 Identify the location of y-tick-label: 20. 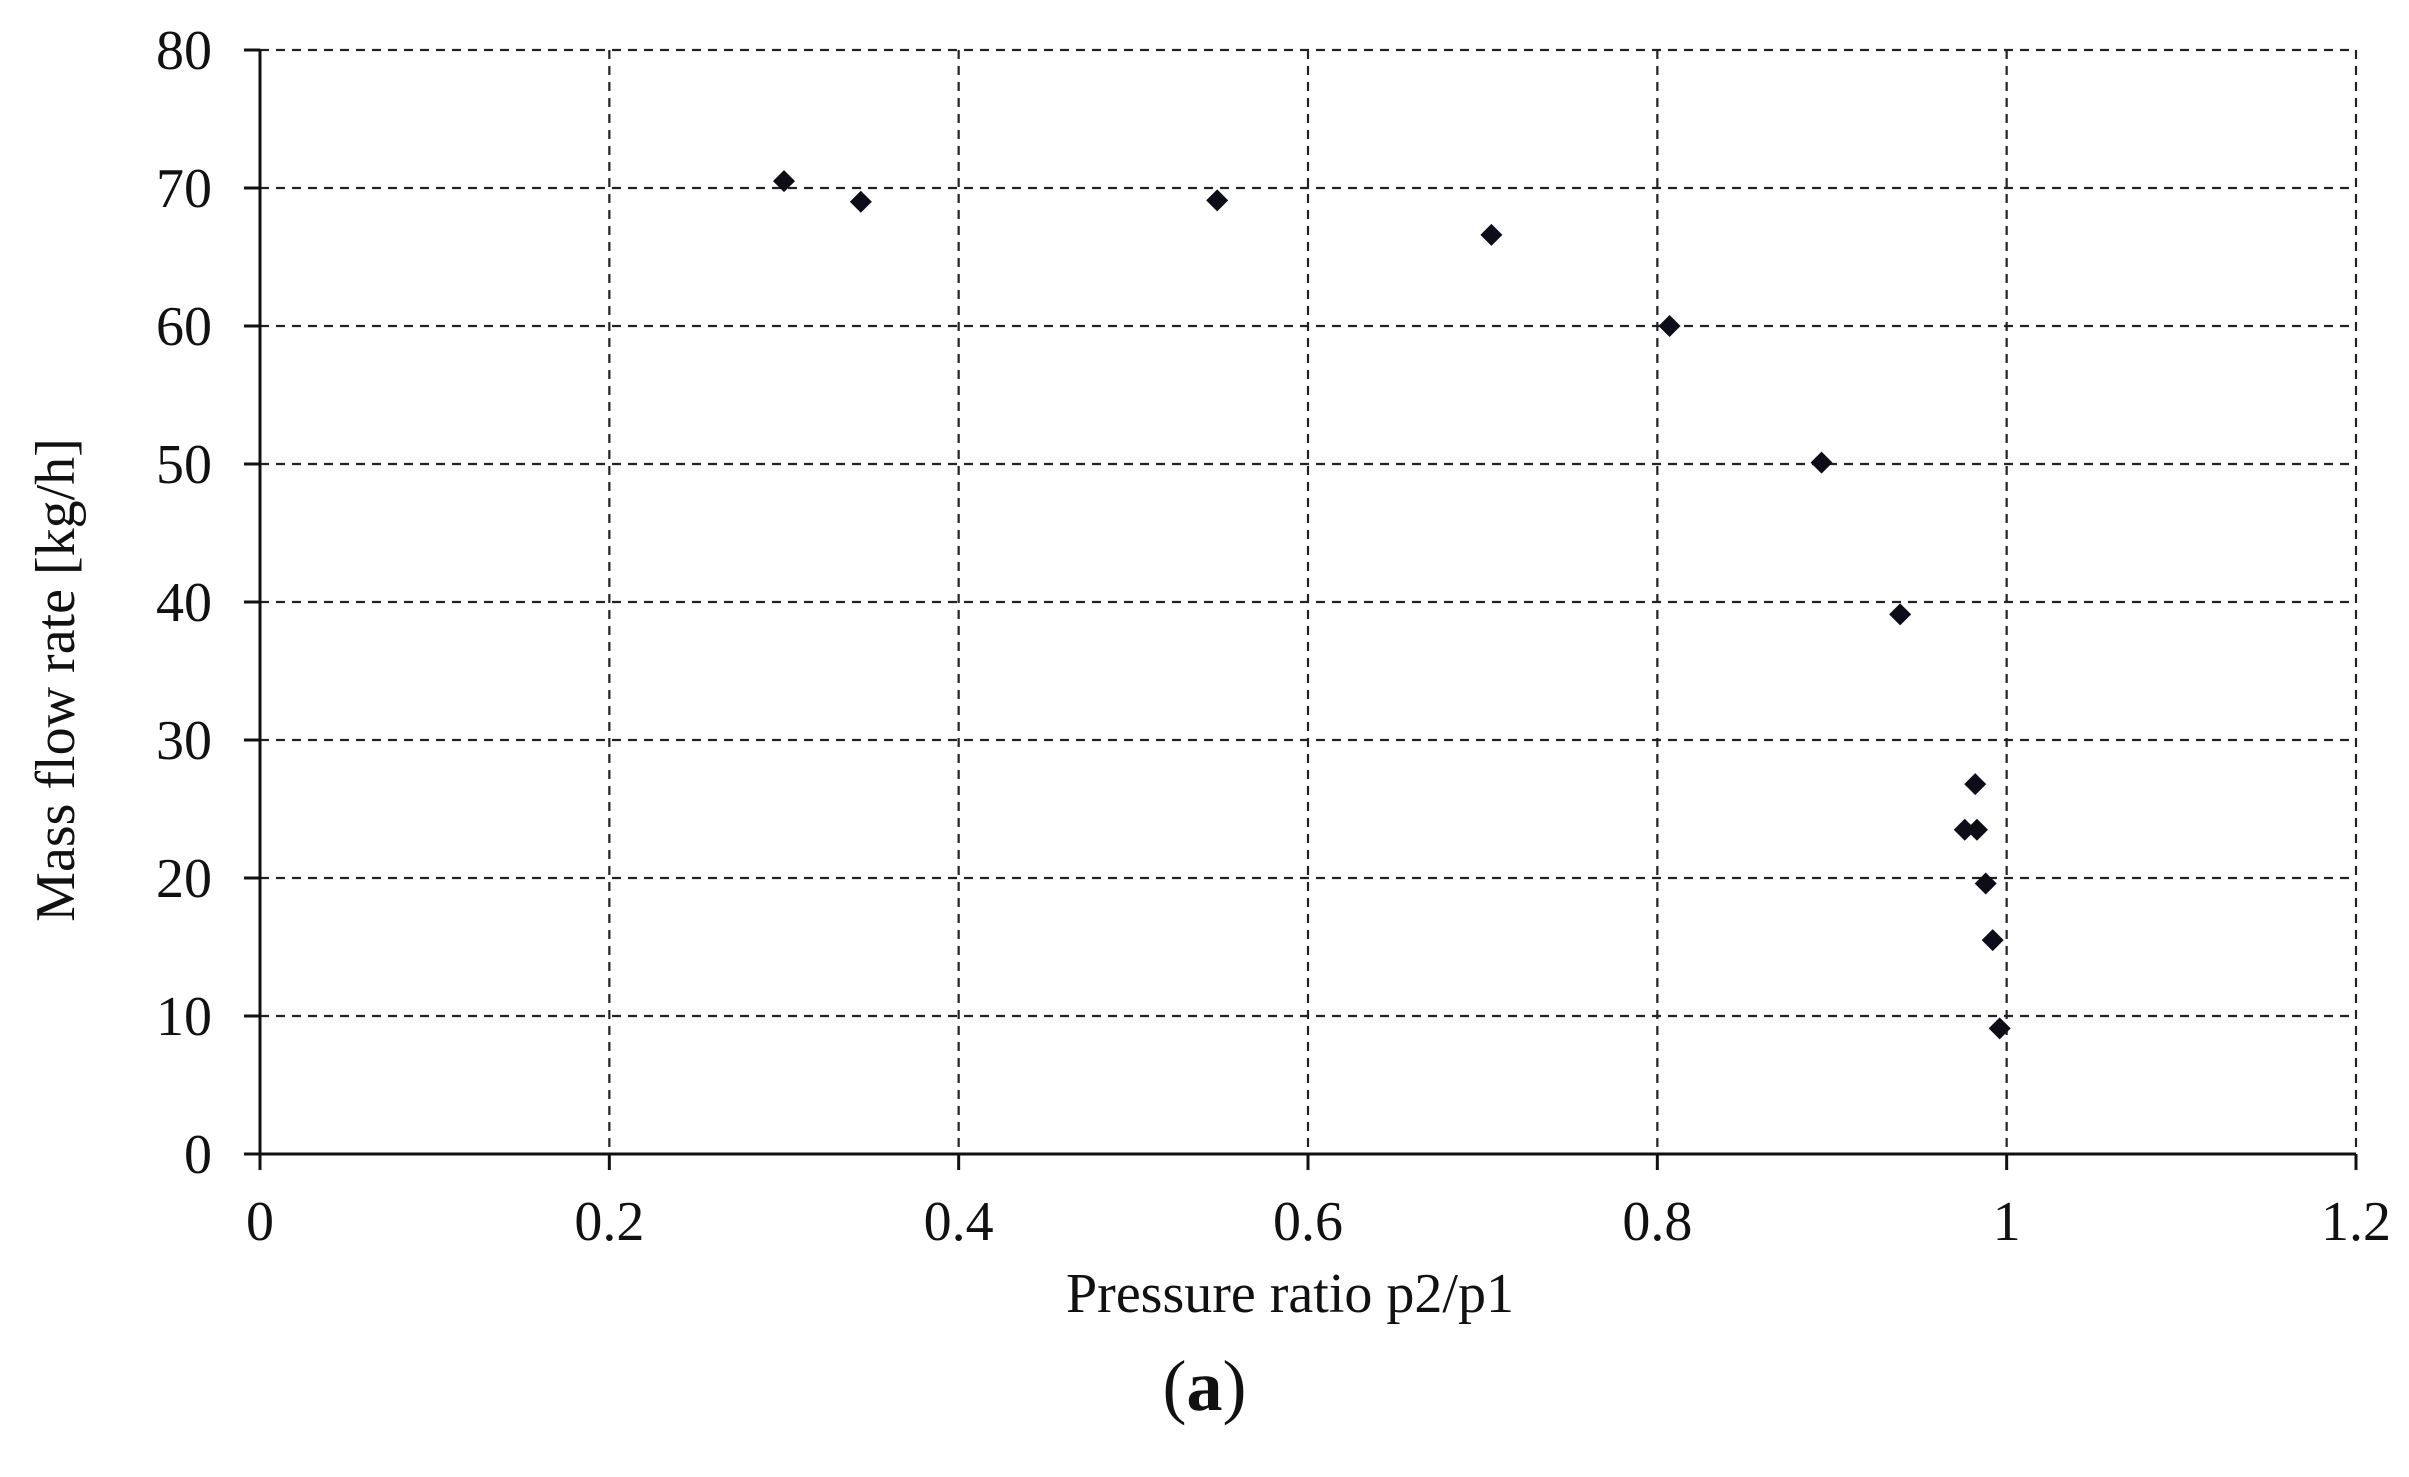
(184, 879).